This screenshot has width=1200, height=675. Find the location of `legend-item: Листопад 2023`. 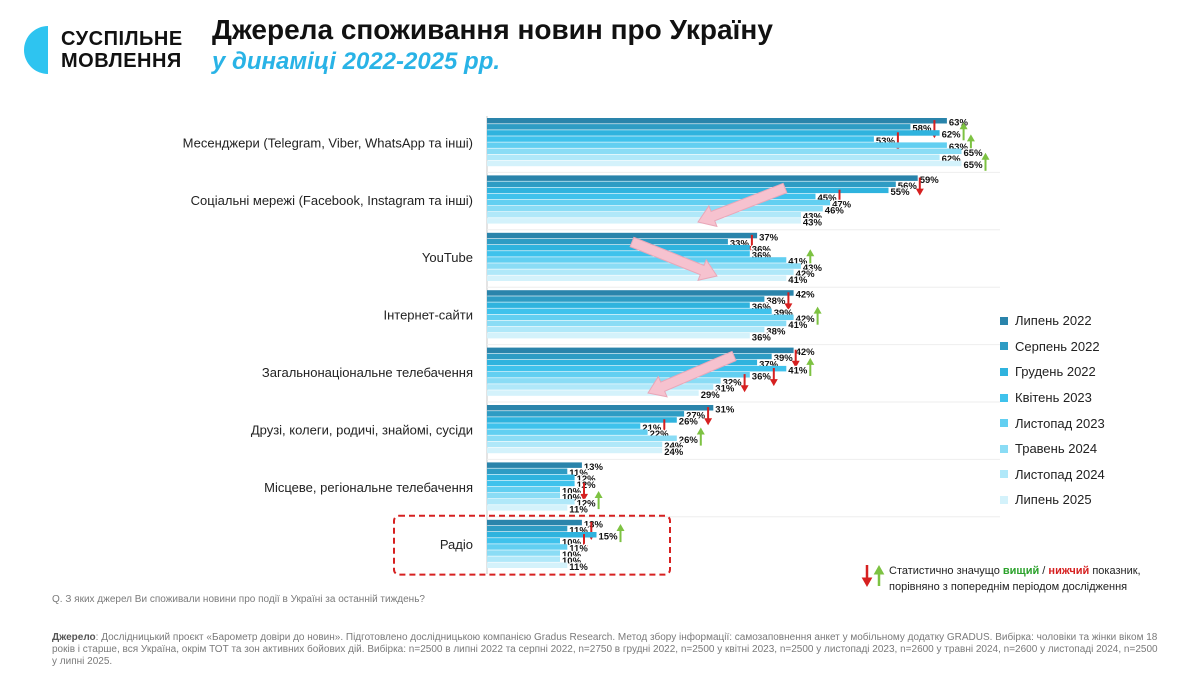

legend-item: Листопад 2023 is located at coordinates (1052, 423).